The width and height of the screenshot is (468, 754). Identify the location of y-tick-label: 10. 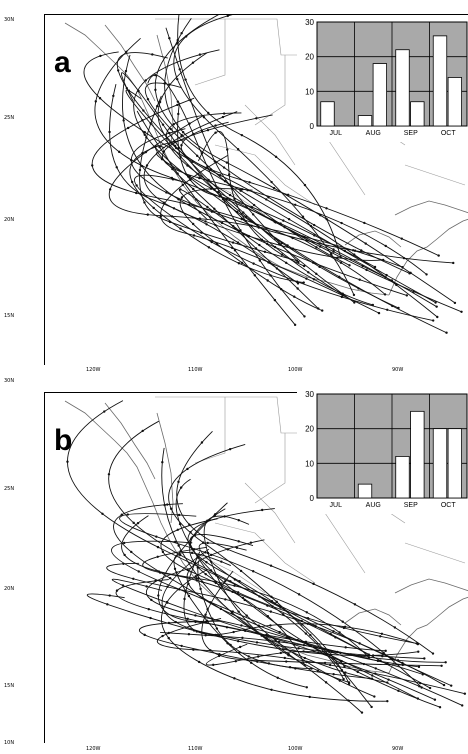
(309, 463).